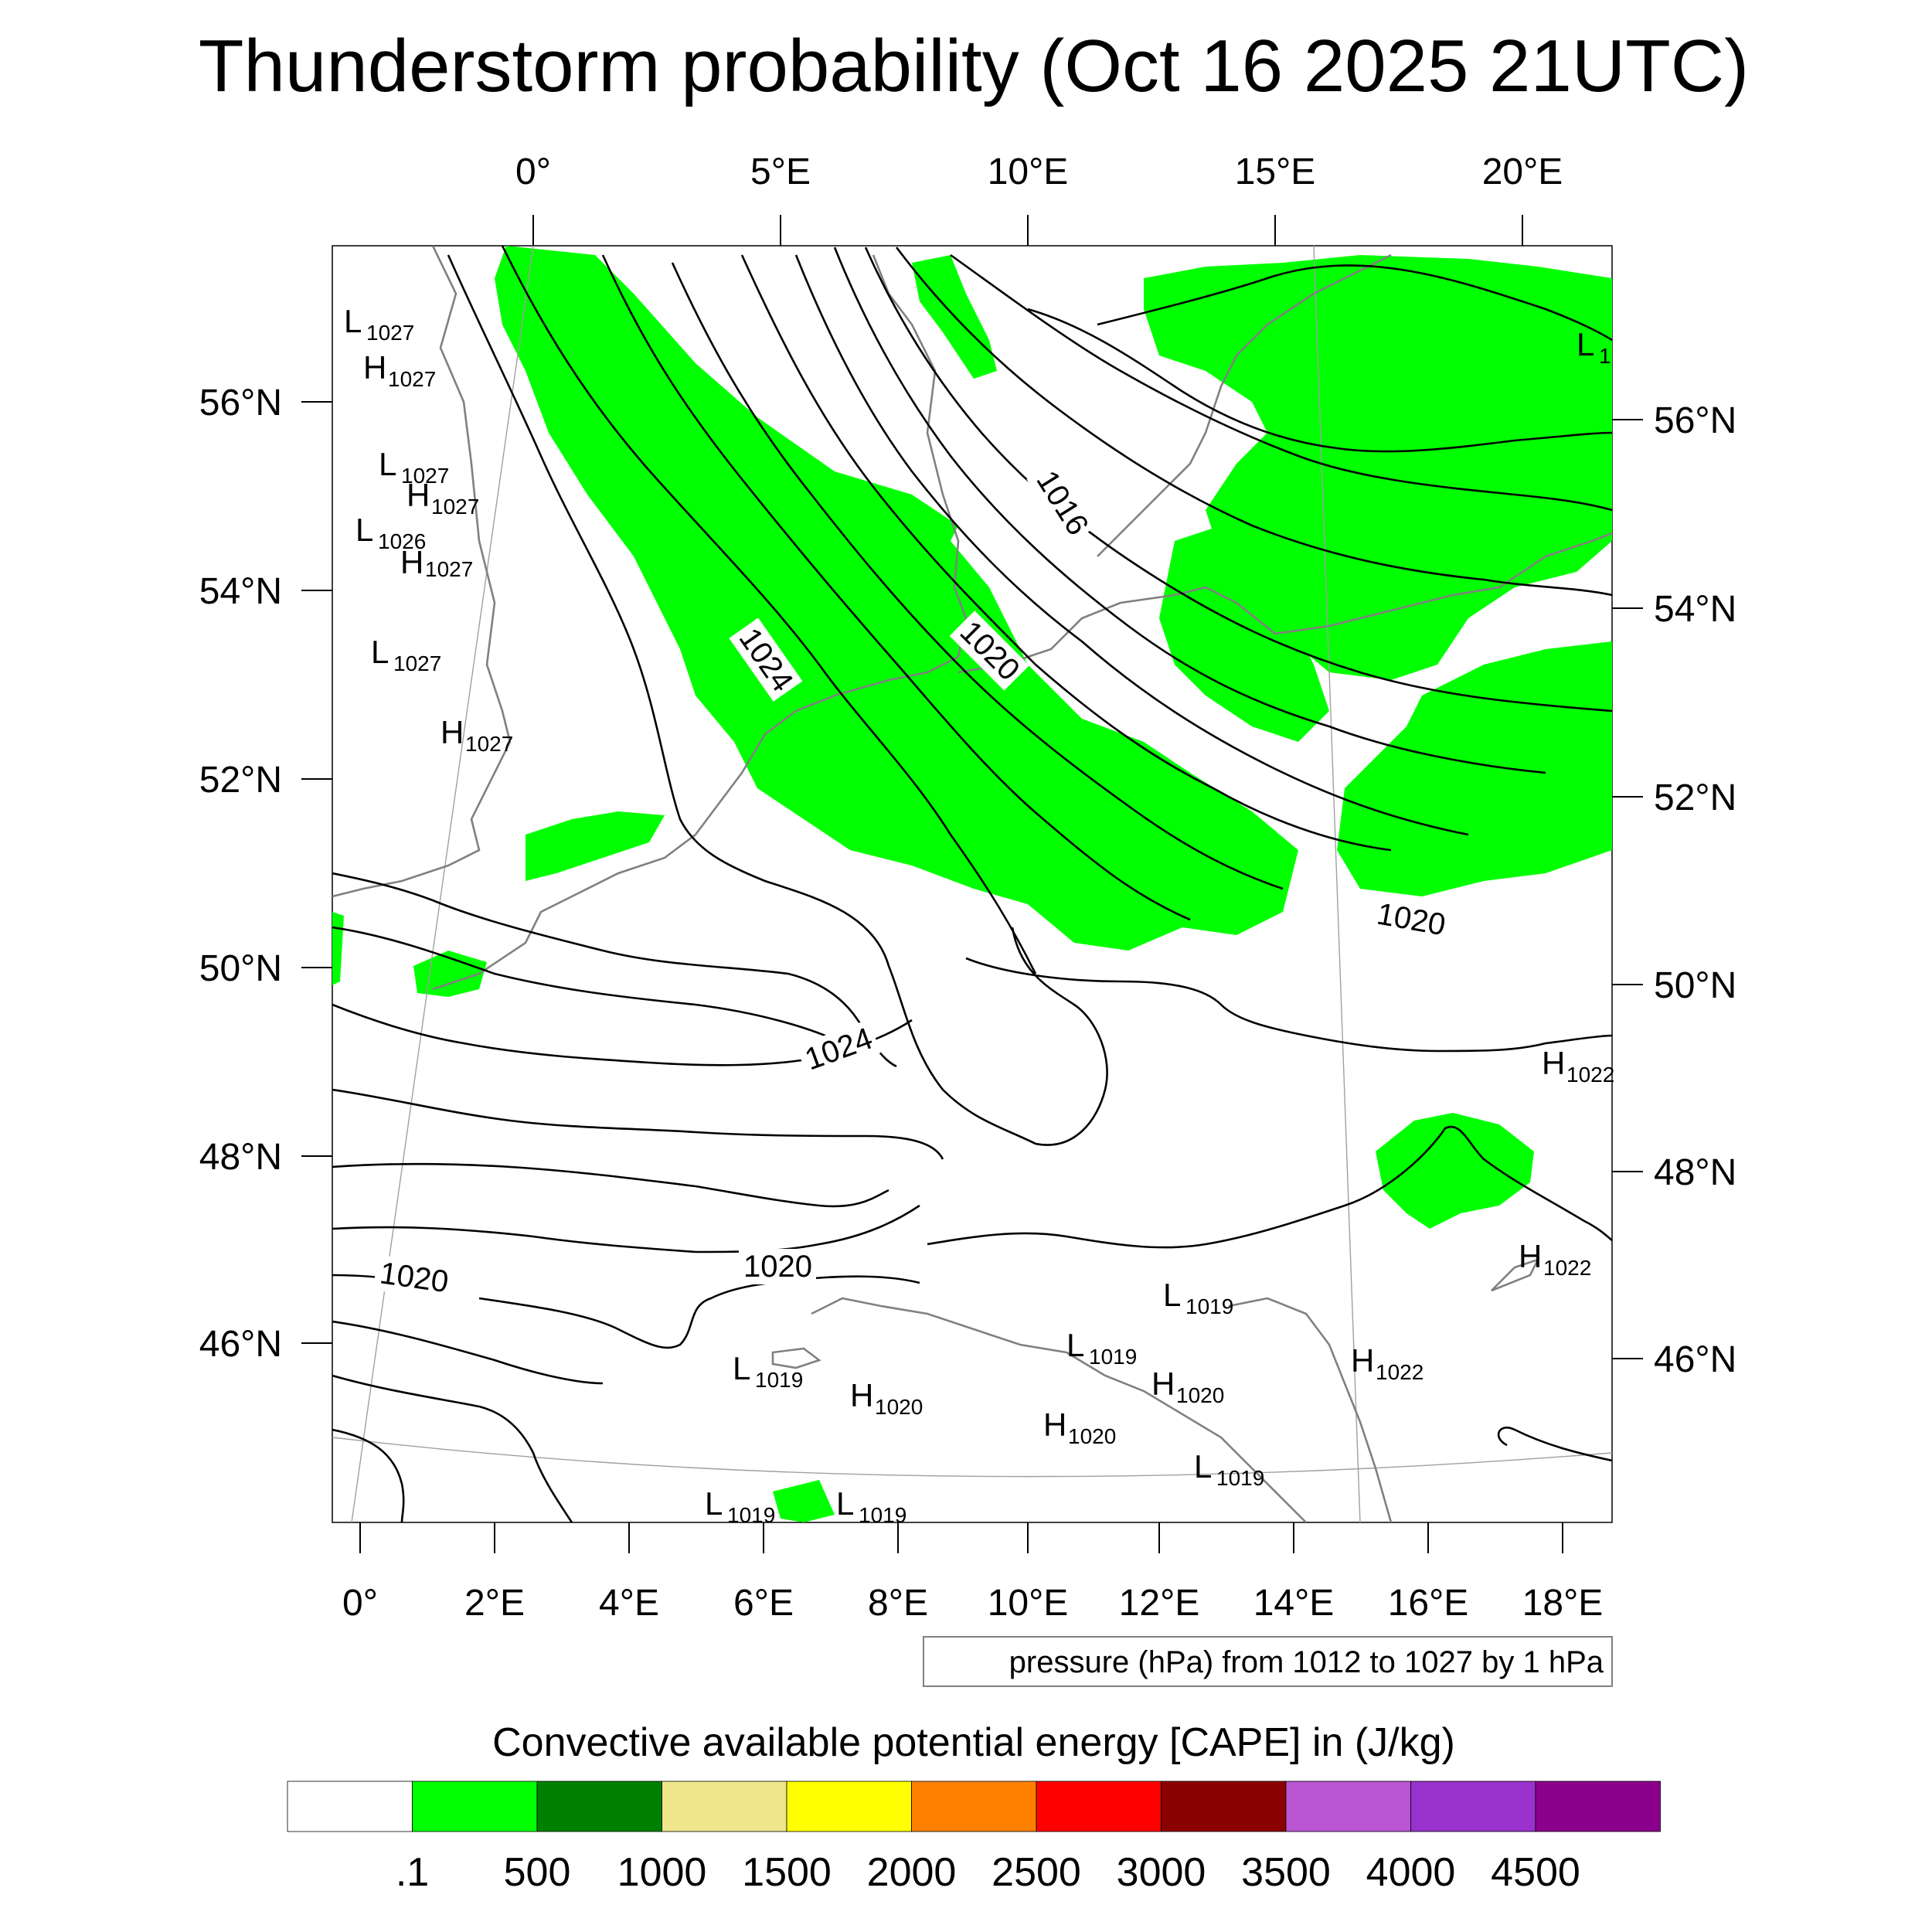 The width and height of the screenshot is (1932, 1932). What do you see at coordinates (796, 1358) in the screenshot?
I see `coast-med-south` at bounding box center [796, 1358].